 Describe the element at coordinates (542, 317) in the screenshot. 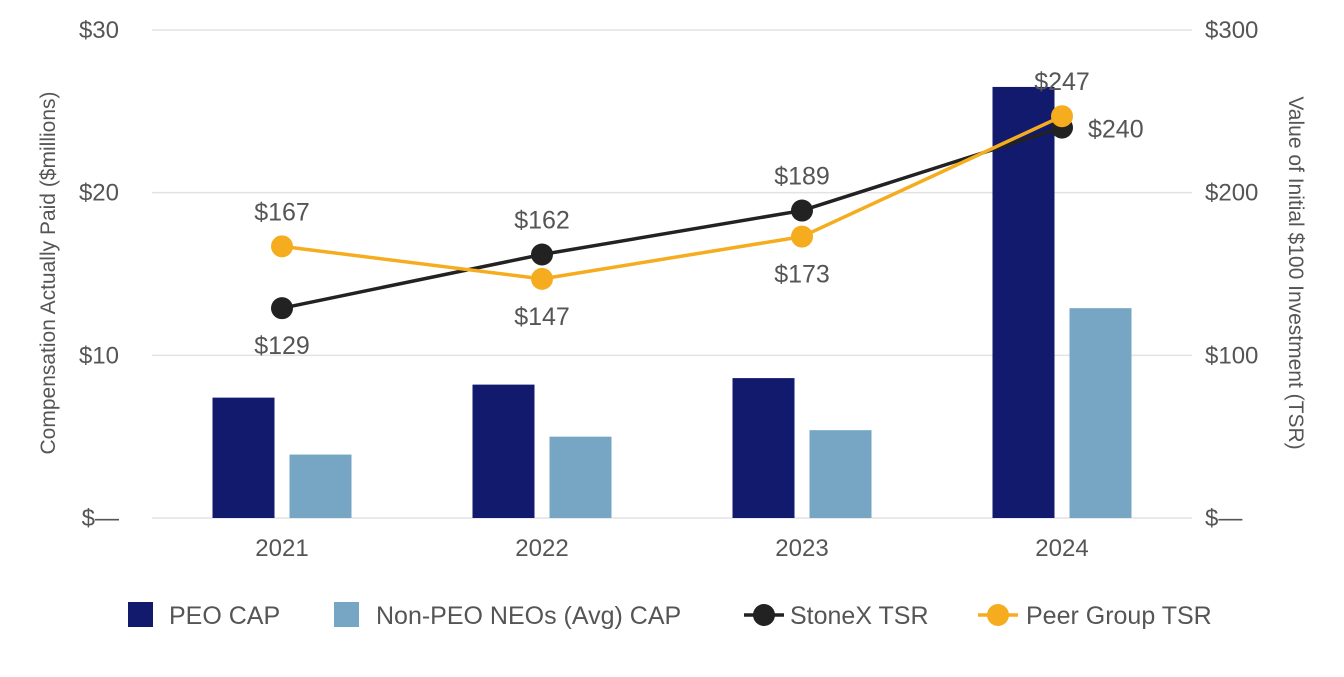

I see `data-label-peer-group-tsr: $147` at that location.